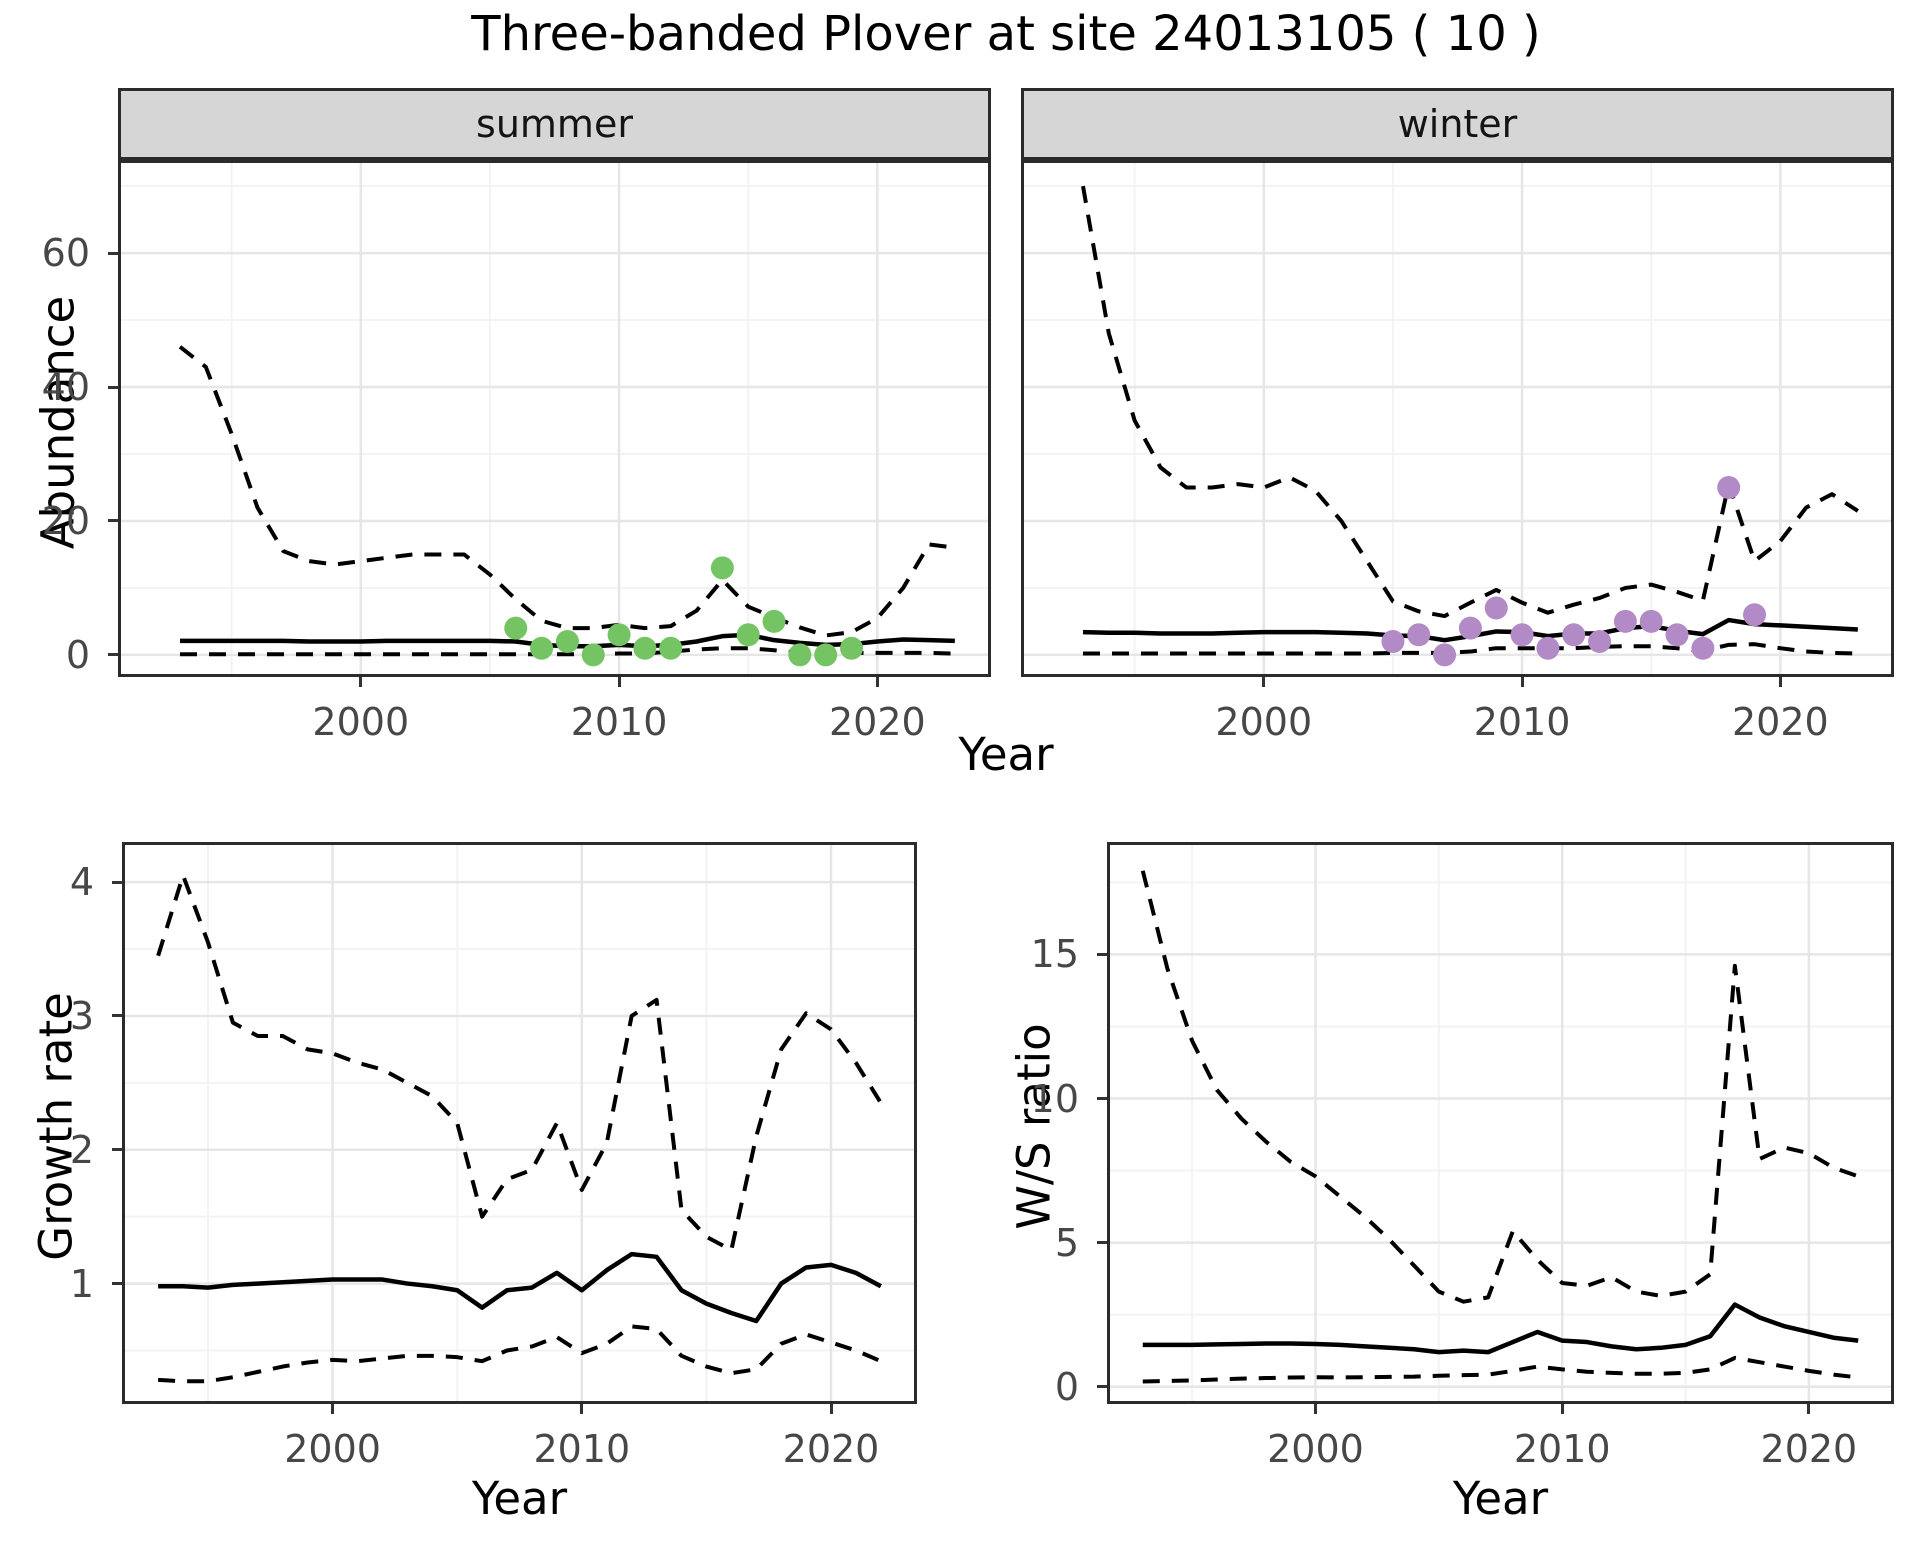 The width and height of the screenshot is (1920, 1560). I want to click on panel-background-ws-ratio, so click(1500, 1123).